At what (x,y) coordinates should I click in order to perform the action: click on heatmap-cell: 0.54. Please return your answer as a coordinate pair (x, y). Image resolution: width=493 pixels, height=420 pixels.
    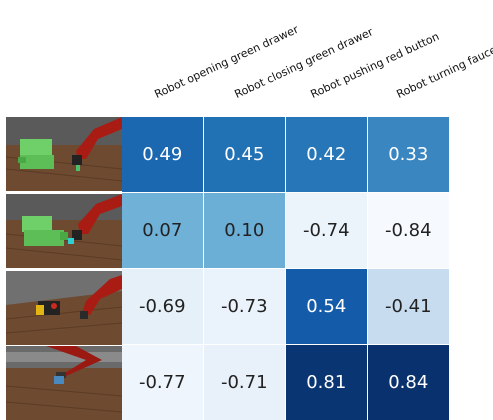
    Looking at the image, I should click on (326, 306).